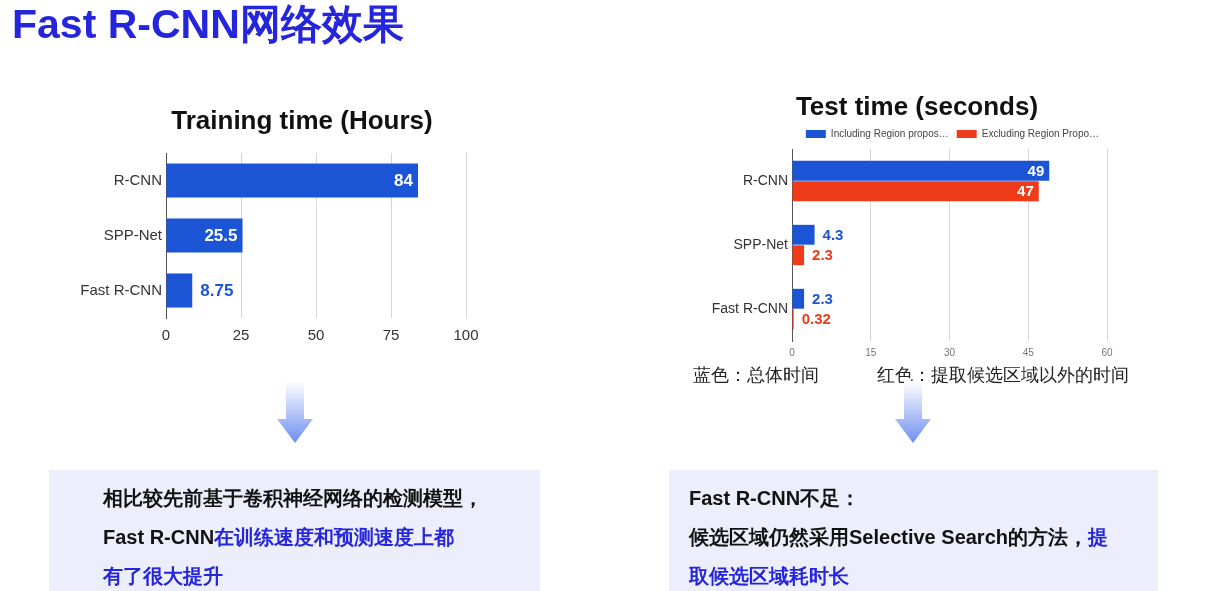 This screenshot has width=1210, height=591. Describe the element at coordinates (917, 107) in the screenshot. I see `chart-title: Test time (seconds)` at that location.